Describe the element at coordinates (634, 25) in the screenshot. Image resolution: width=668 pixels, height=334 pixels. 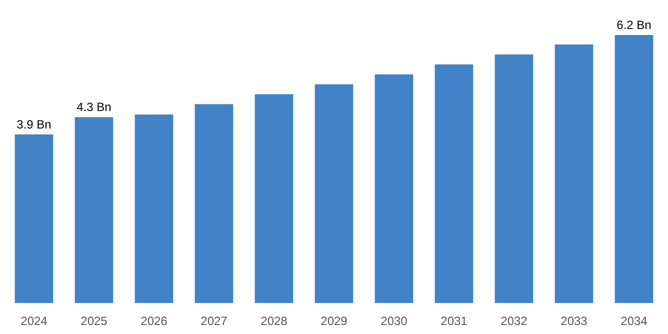
I see `data-label: 6.2 Bn` at that location.